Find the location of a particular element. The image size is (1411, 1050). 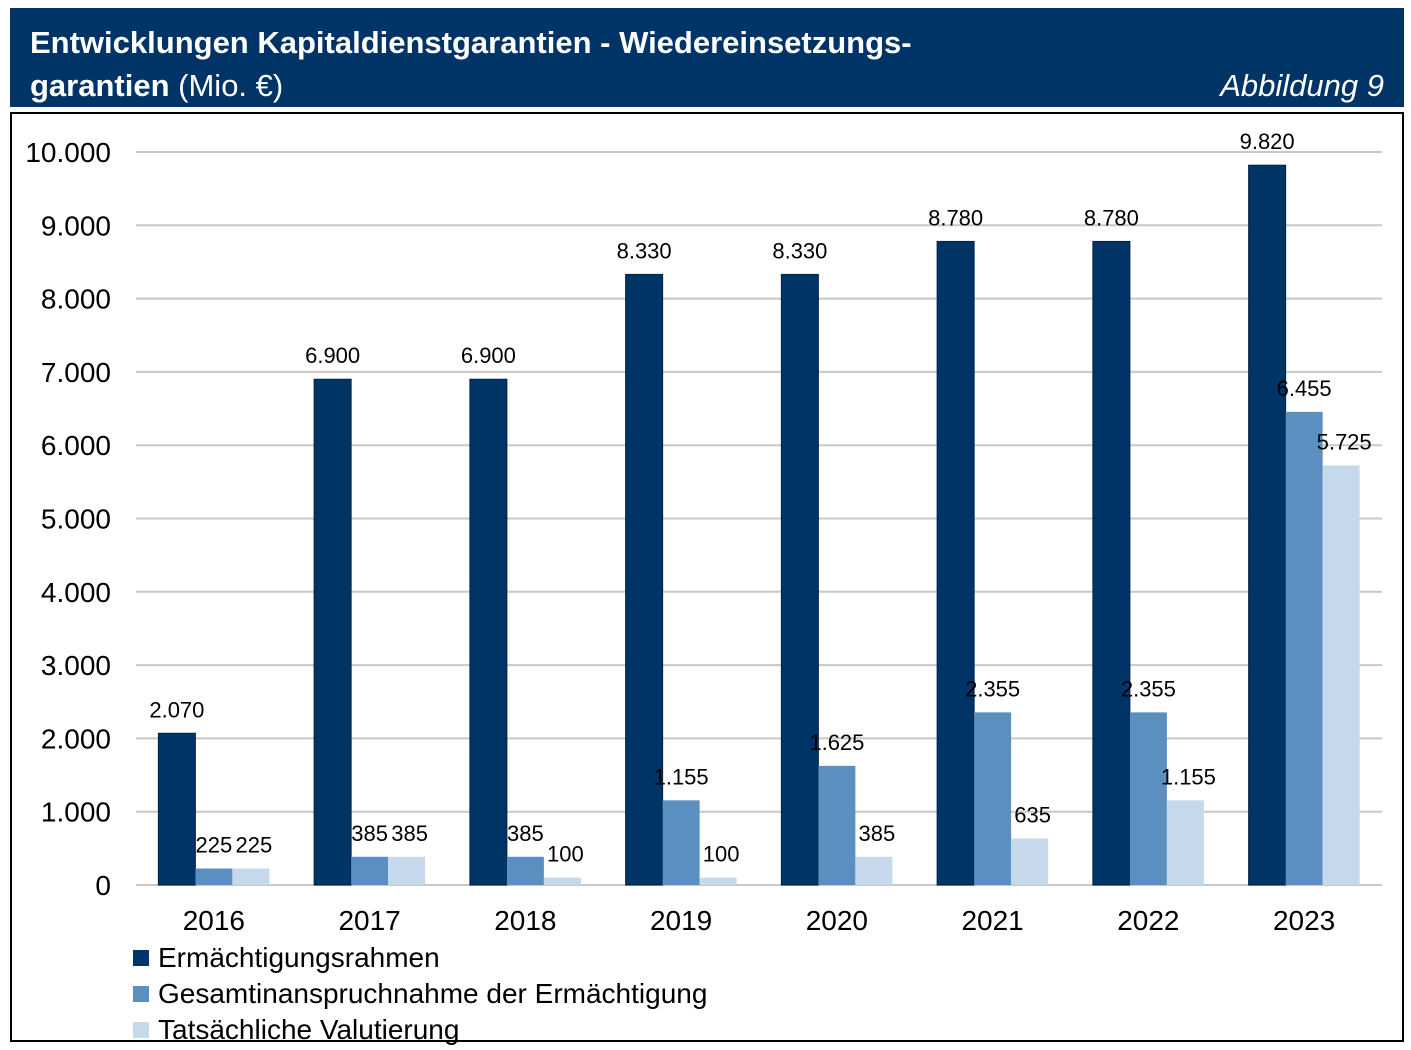

data-label-2022-series-1: 8.780 is located at coordinates (1111, 217).